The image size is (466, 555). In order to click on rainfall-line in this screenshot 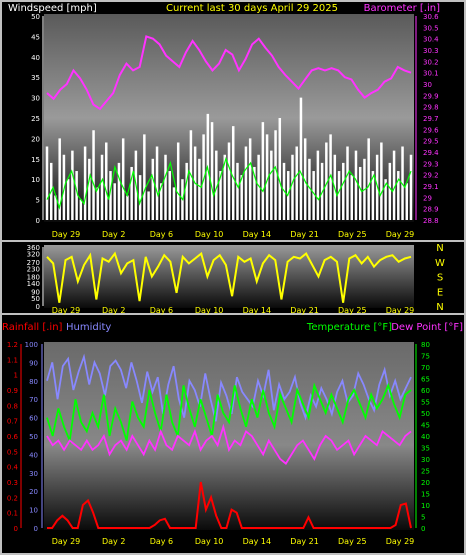, I will do `click(229, 505)`.